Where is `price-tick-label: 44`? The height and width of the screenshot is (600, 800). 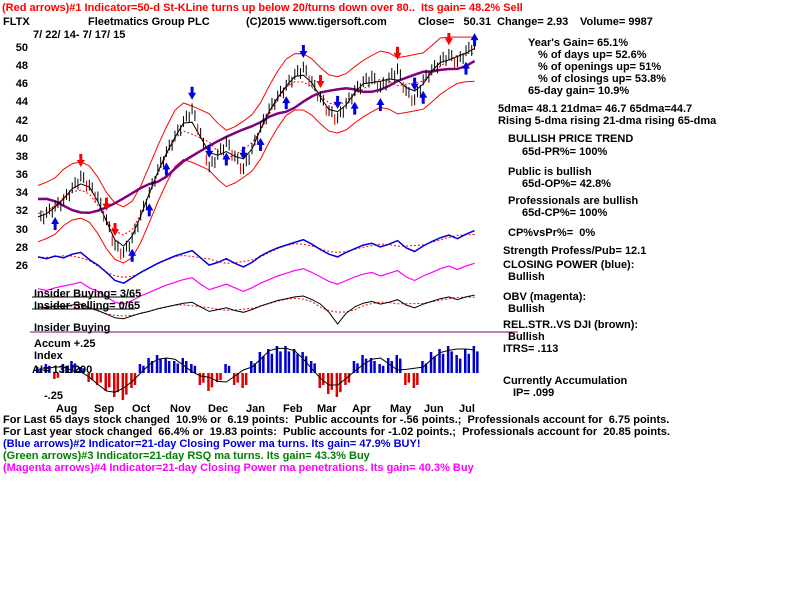 price-tick-label: 44 is located at coordinates (21, 102).